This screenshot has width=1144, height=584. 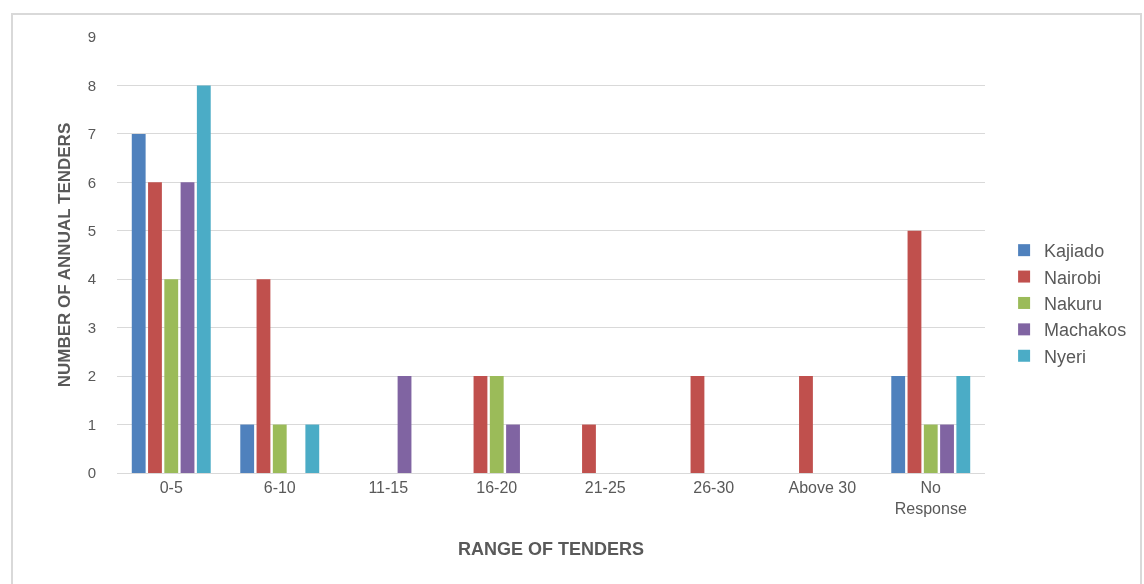 I want to click on y-tick-label: 3, so click(x=91, y=327).